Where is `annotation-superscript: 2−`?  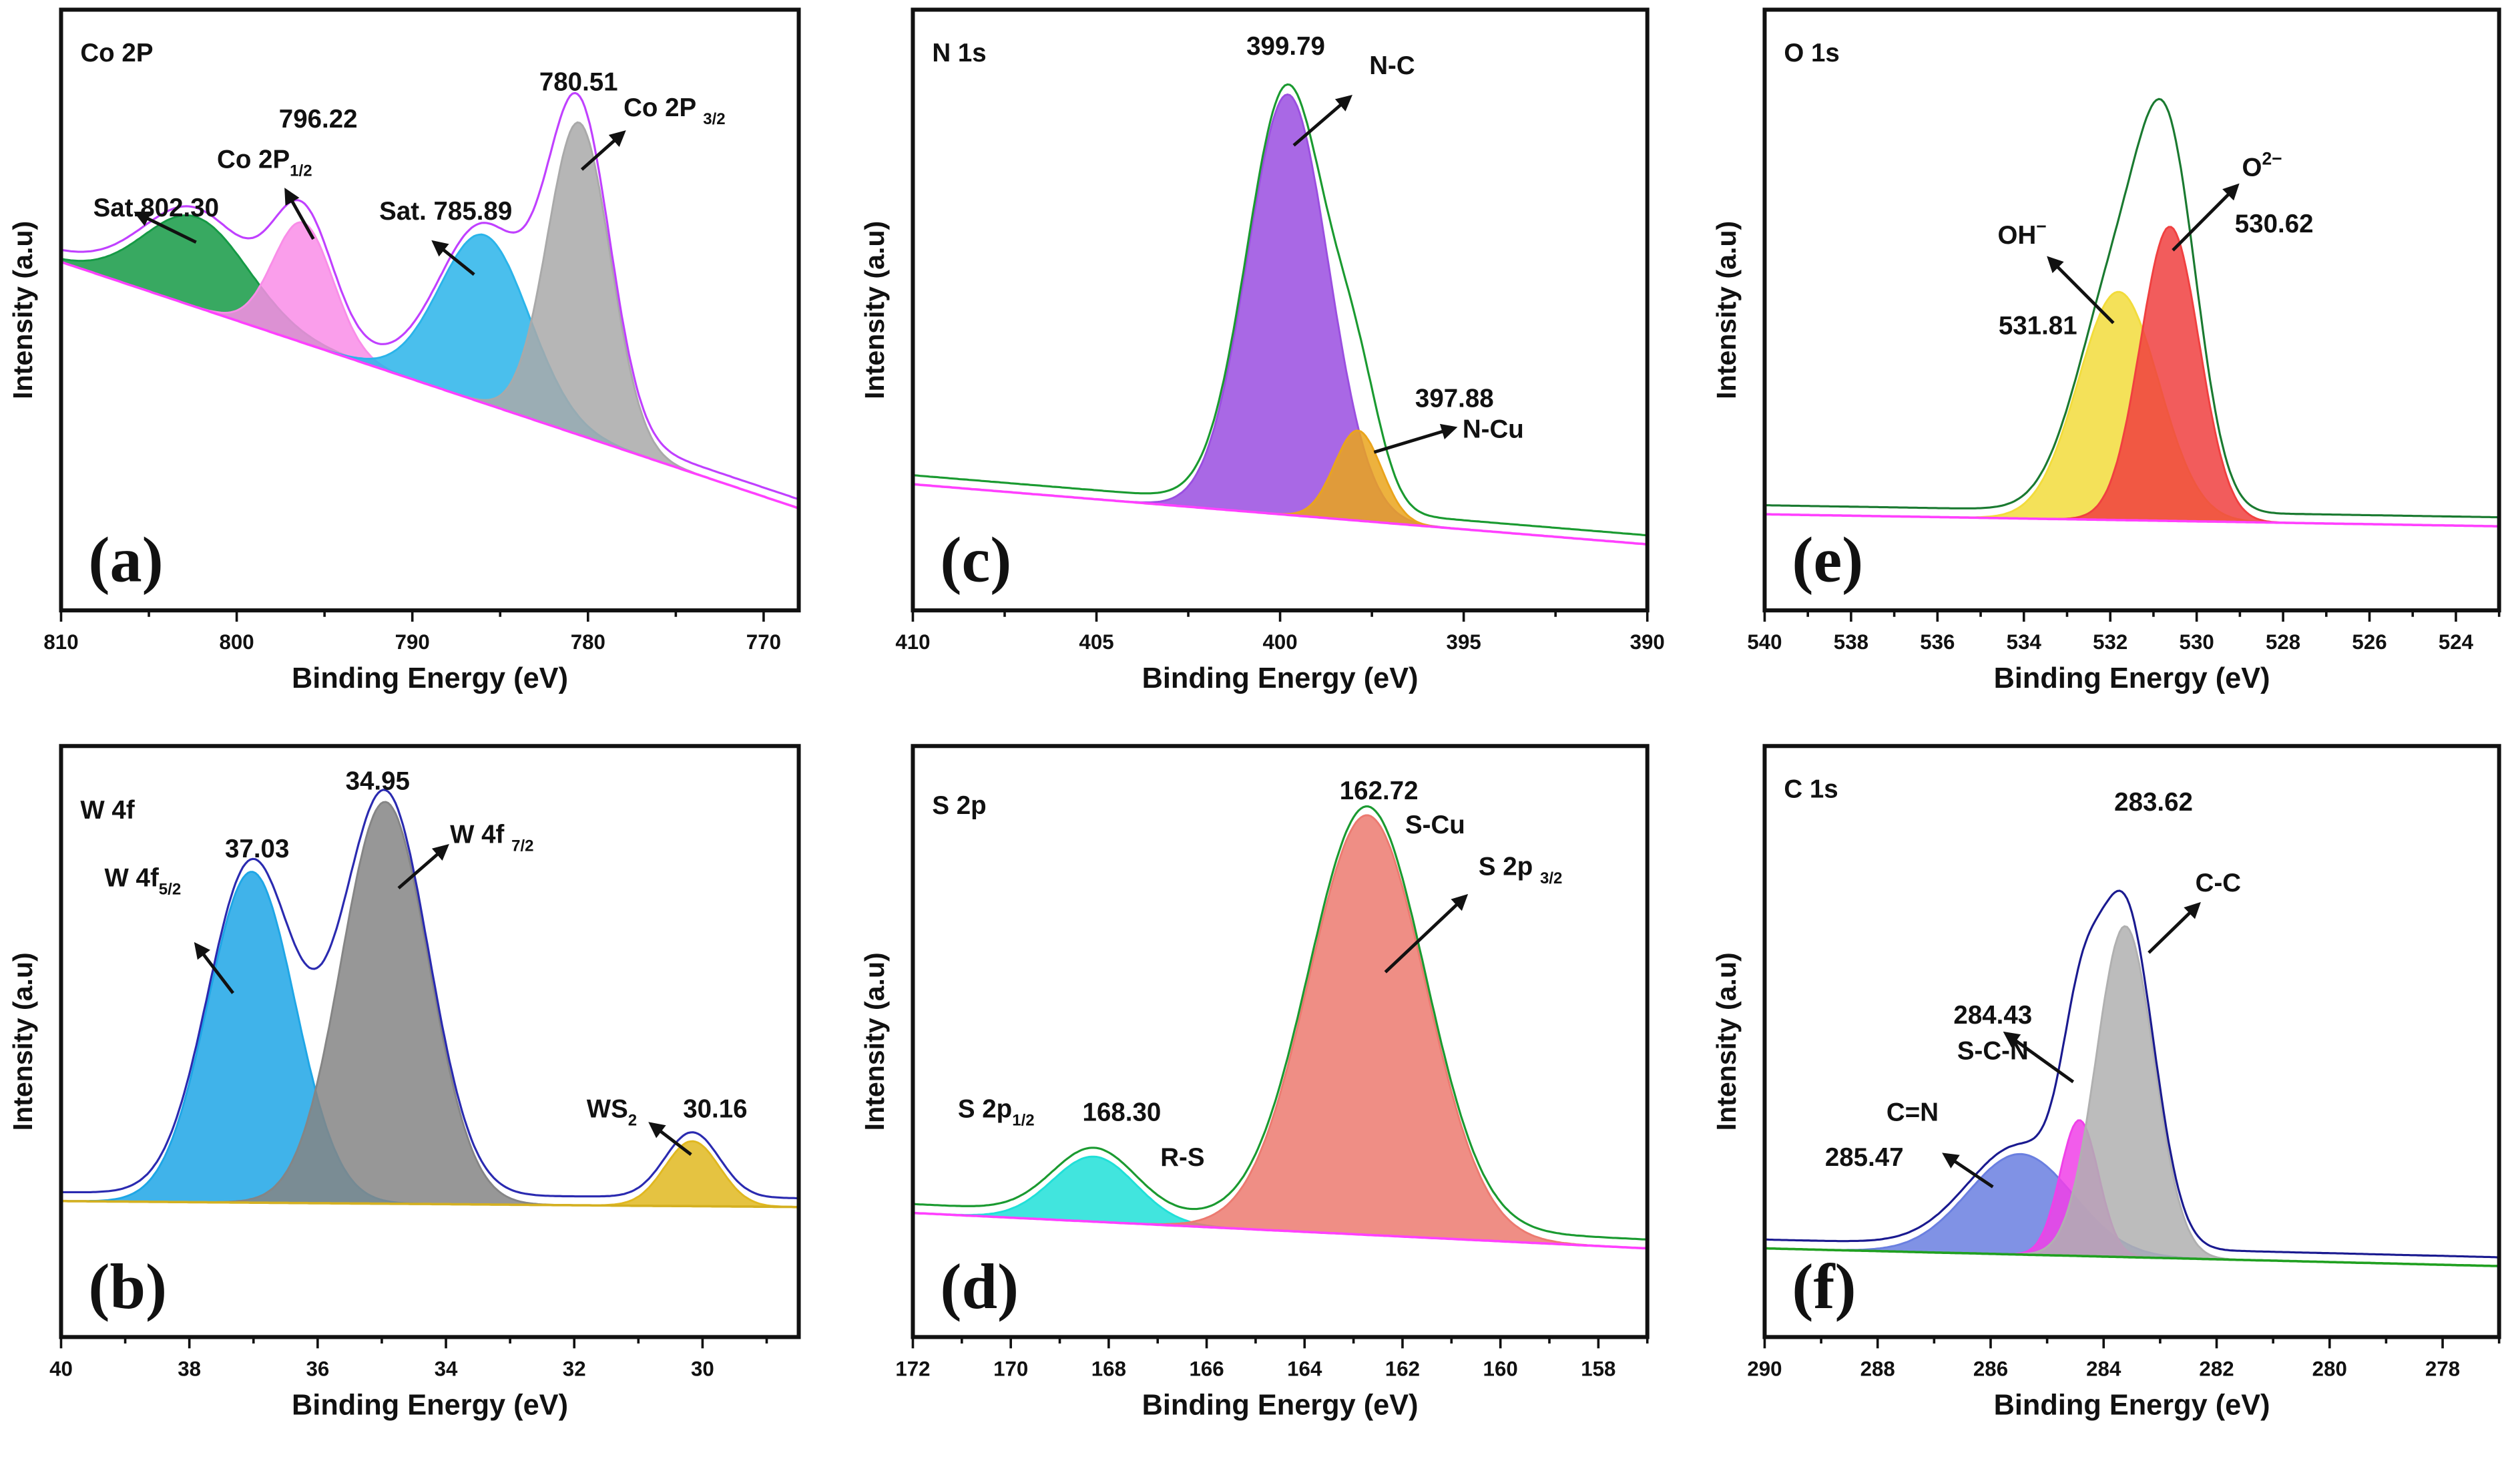 annotation-superscript: 2− is located at coordinates (2272, 159).